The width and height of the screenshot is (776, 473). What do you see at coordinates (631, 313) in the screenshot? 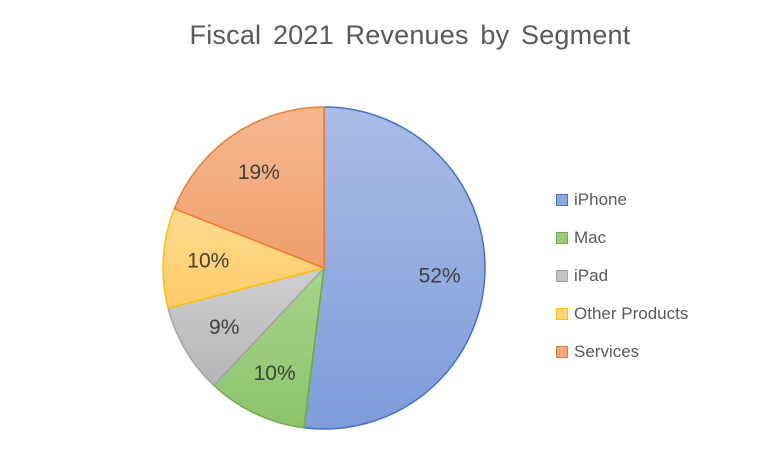
I see `legend-label: Other Products` at bounding box center [631, 313].